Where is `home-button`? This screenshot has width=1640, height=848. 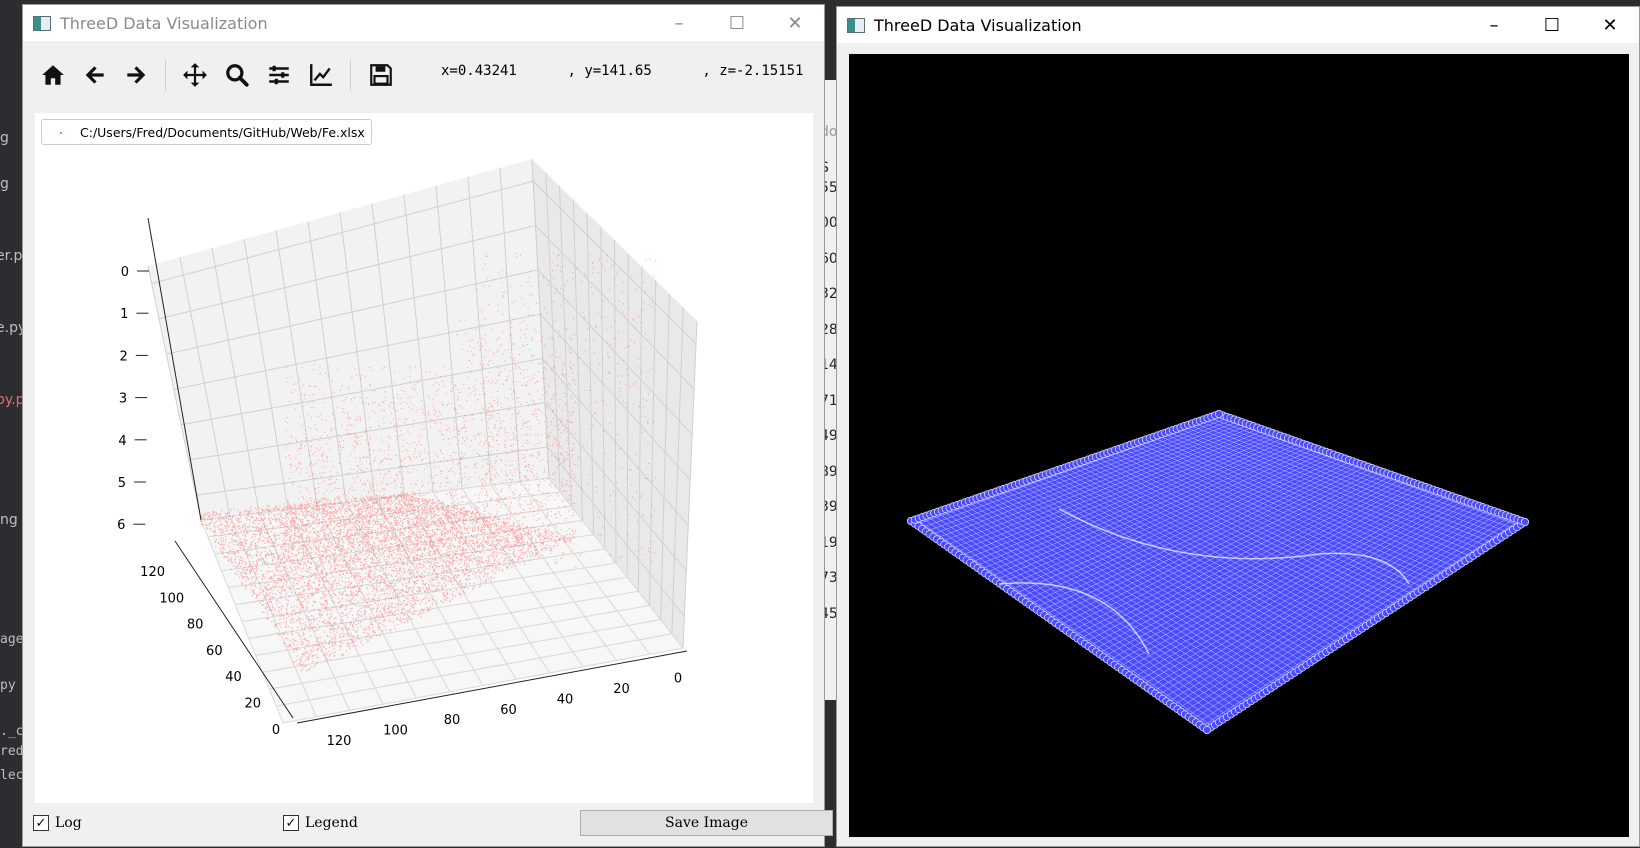 home-button is located at coordinates (53, 75).